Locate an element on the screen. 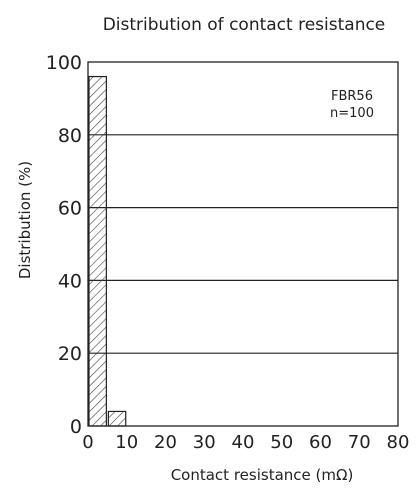  x-tick-label-20: 20 is located at coordinates (165, 442).